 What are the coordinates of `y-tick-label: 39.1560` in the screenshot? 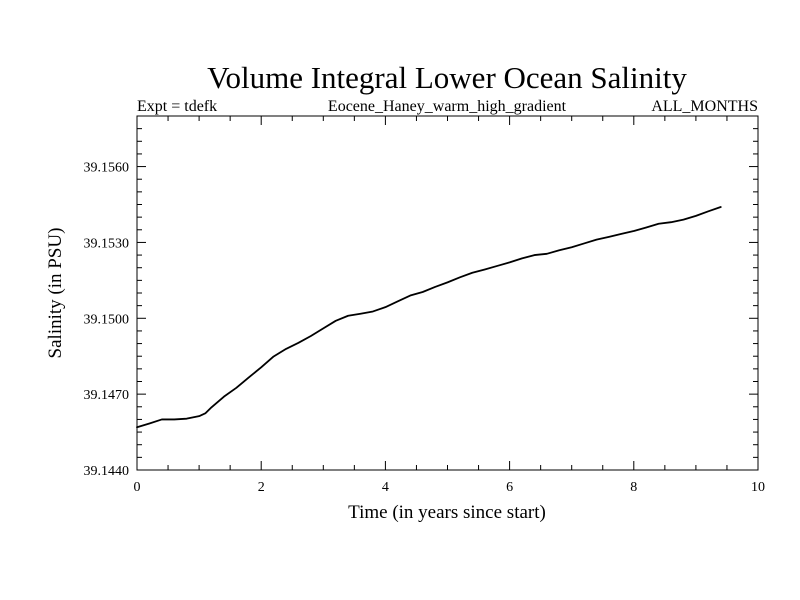 It's located at (107, 168).